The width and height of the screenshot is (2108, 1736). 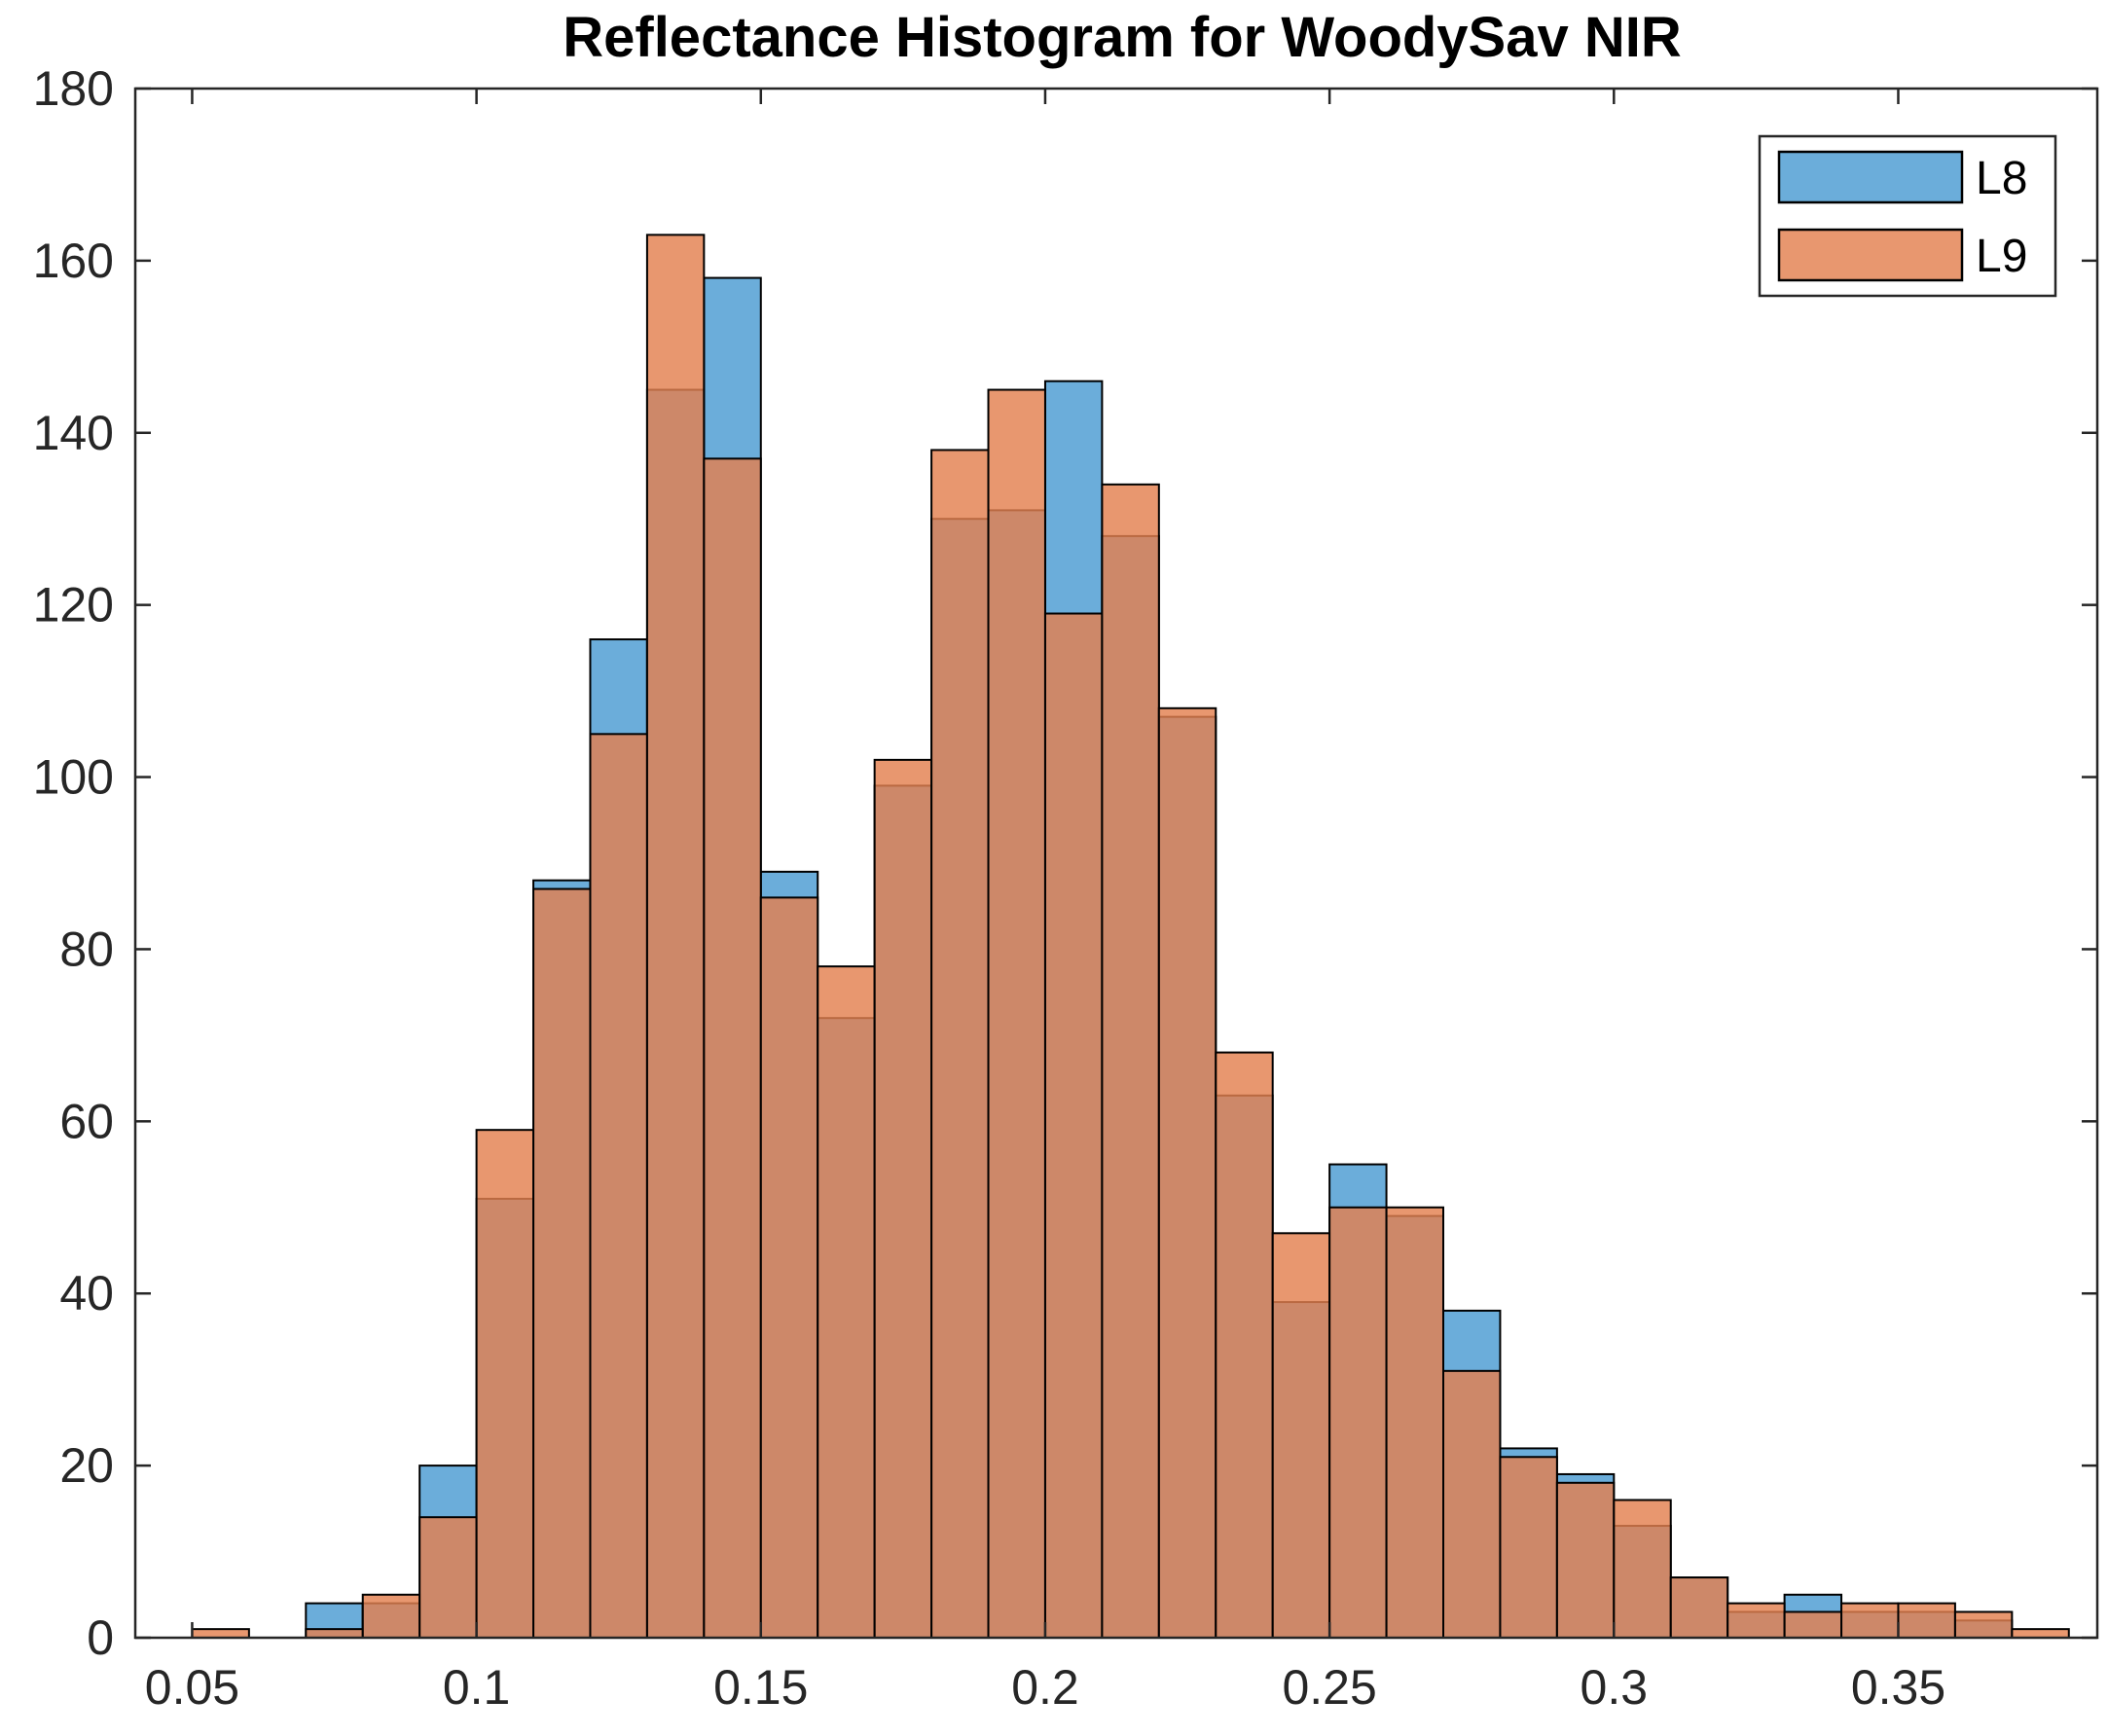 I want to click on y-tick-label: 60, so click(x=87, y=1121).